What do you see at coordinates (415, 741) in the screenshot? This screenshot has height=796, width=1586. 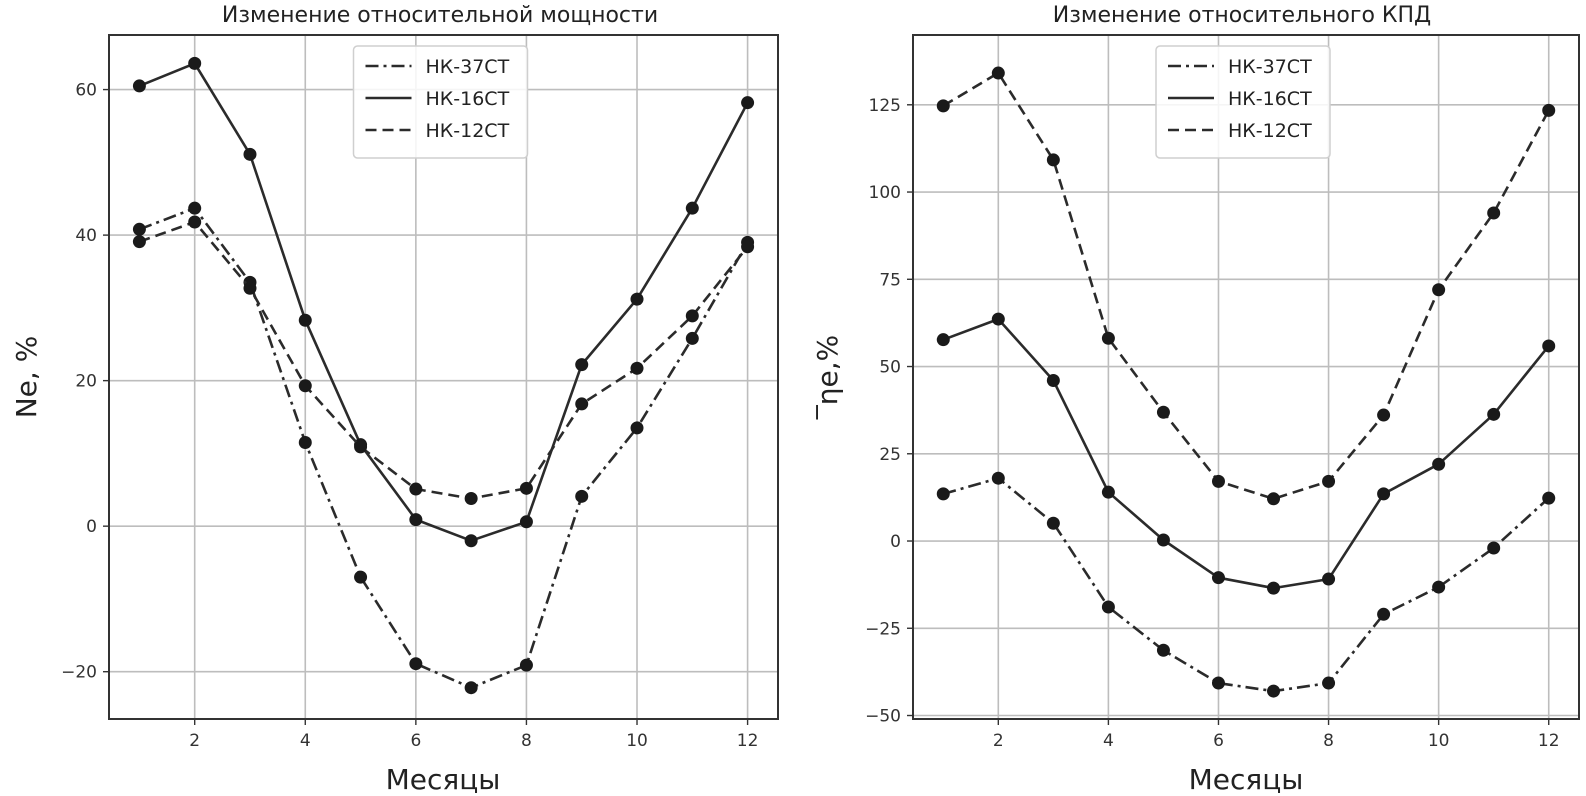 I see `x-tick-label: 6` at bounding box center [415, 741].